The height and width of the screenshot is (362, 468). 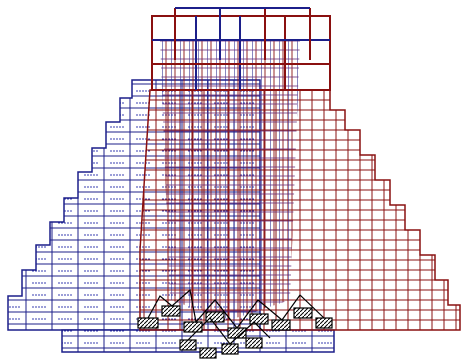 I want to click on base-cluster, so click(x=235, y=323).